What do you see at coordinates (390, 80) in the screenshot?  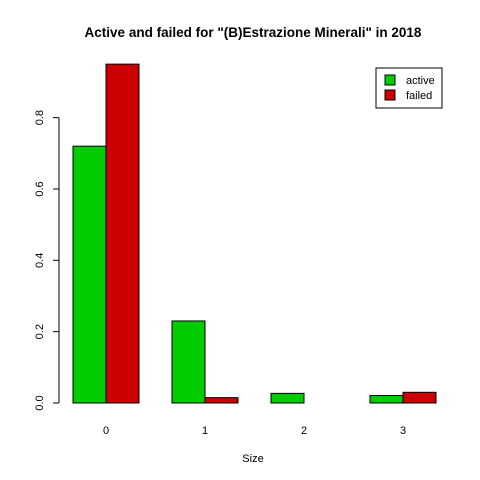 I see `legend-swatch-active` at bounding box center [390, 80].